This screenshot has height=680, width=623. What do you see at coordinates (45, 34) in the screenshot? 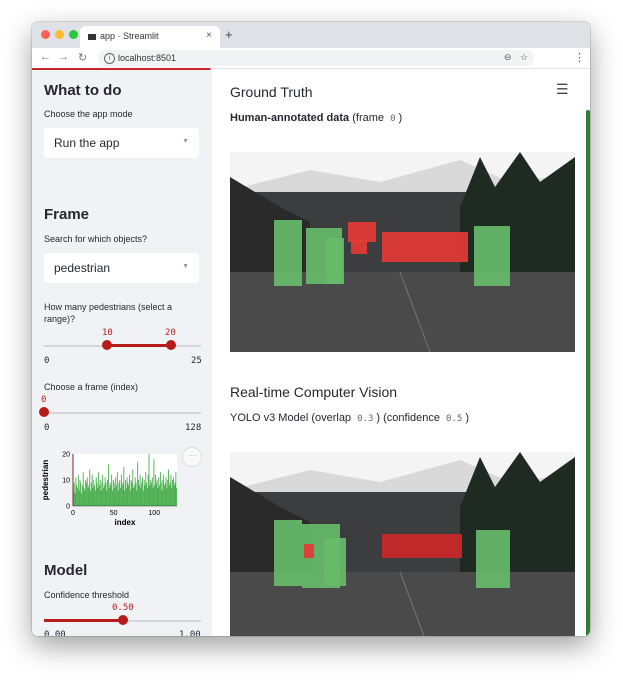
I see `close-window-button` at bounding box center [45, 34].